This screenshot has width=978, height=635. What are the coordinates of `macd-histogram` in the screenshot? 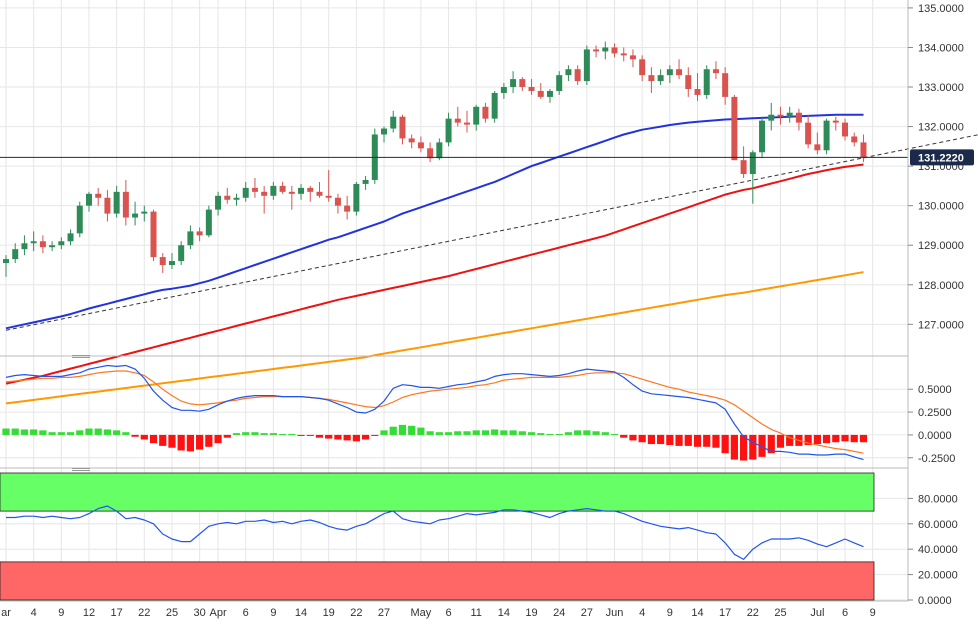 It's located at (435, 442).